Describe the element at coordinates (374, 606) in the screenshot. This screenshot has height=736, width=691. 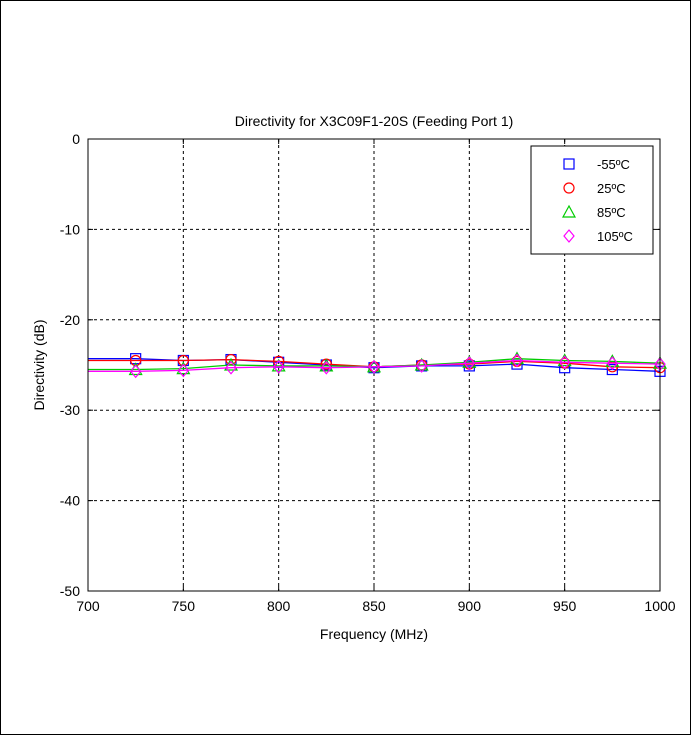
I see `x-tick-label: 850` at that location.